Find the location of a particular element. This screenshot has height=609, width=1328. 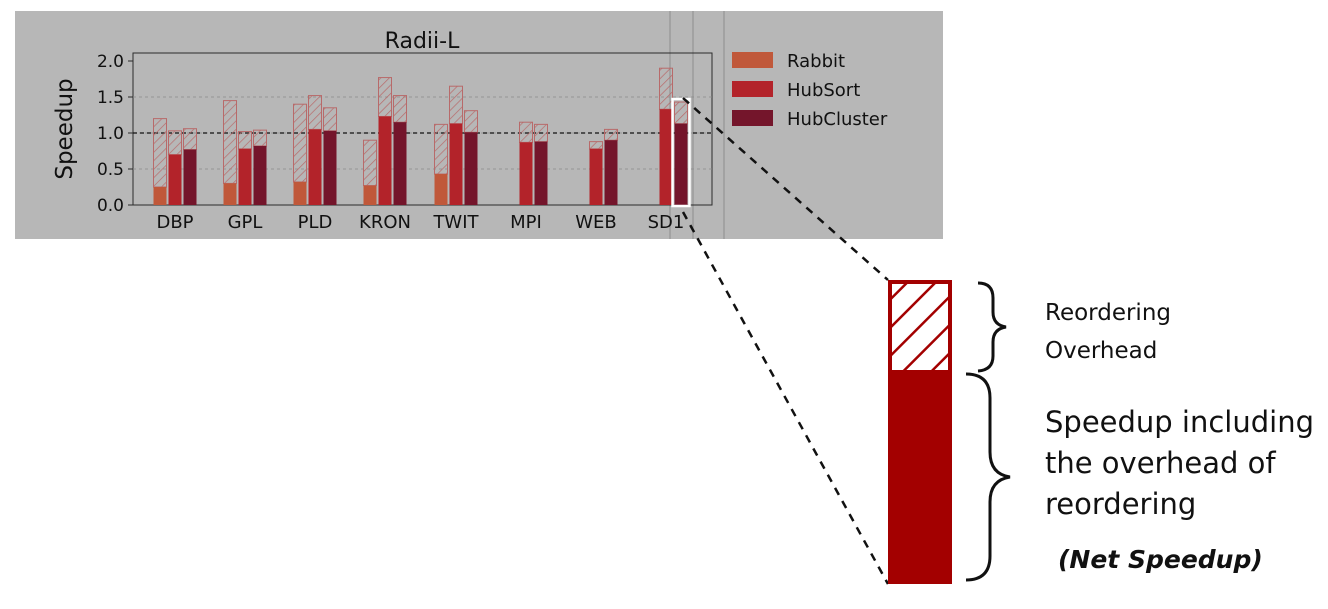

plot-area is located at coordinates (422, 129).